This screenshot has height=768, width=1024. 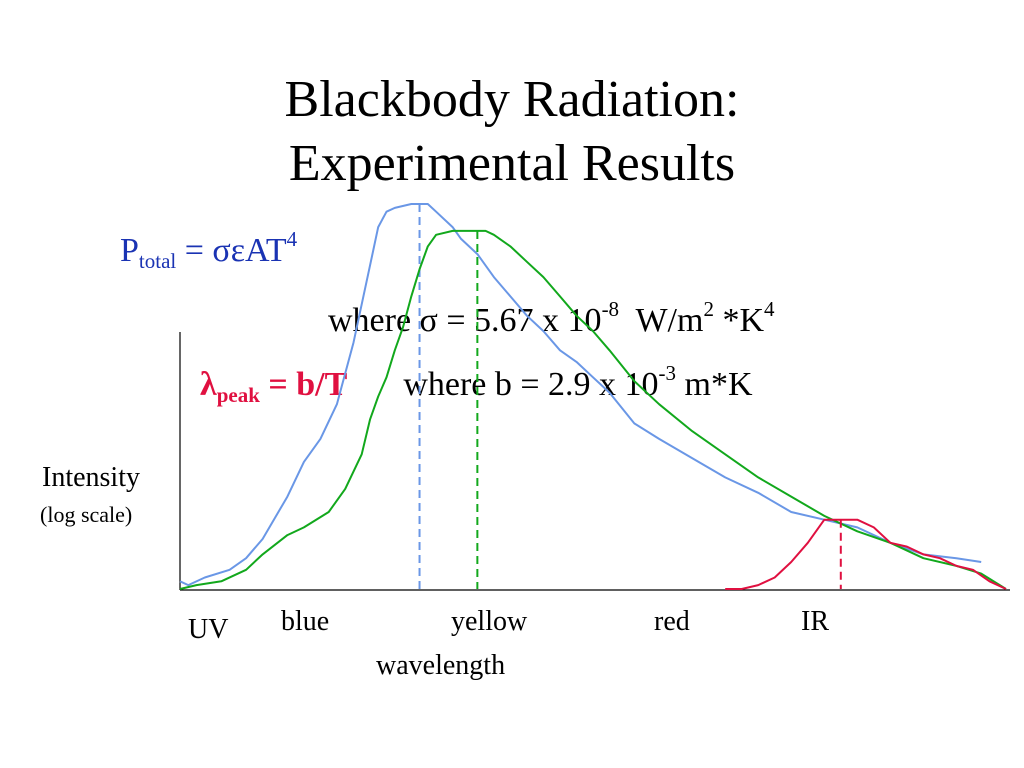 What do you see at coordinates (129, 250) in the screenshot?
I see `power-symbol: P` at bounding box center [129, 250].